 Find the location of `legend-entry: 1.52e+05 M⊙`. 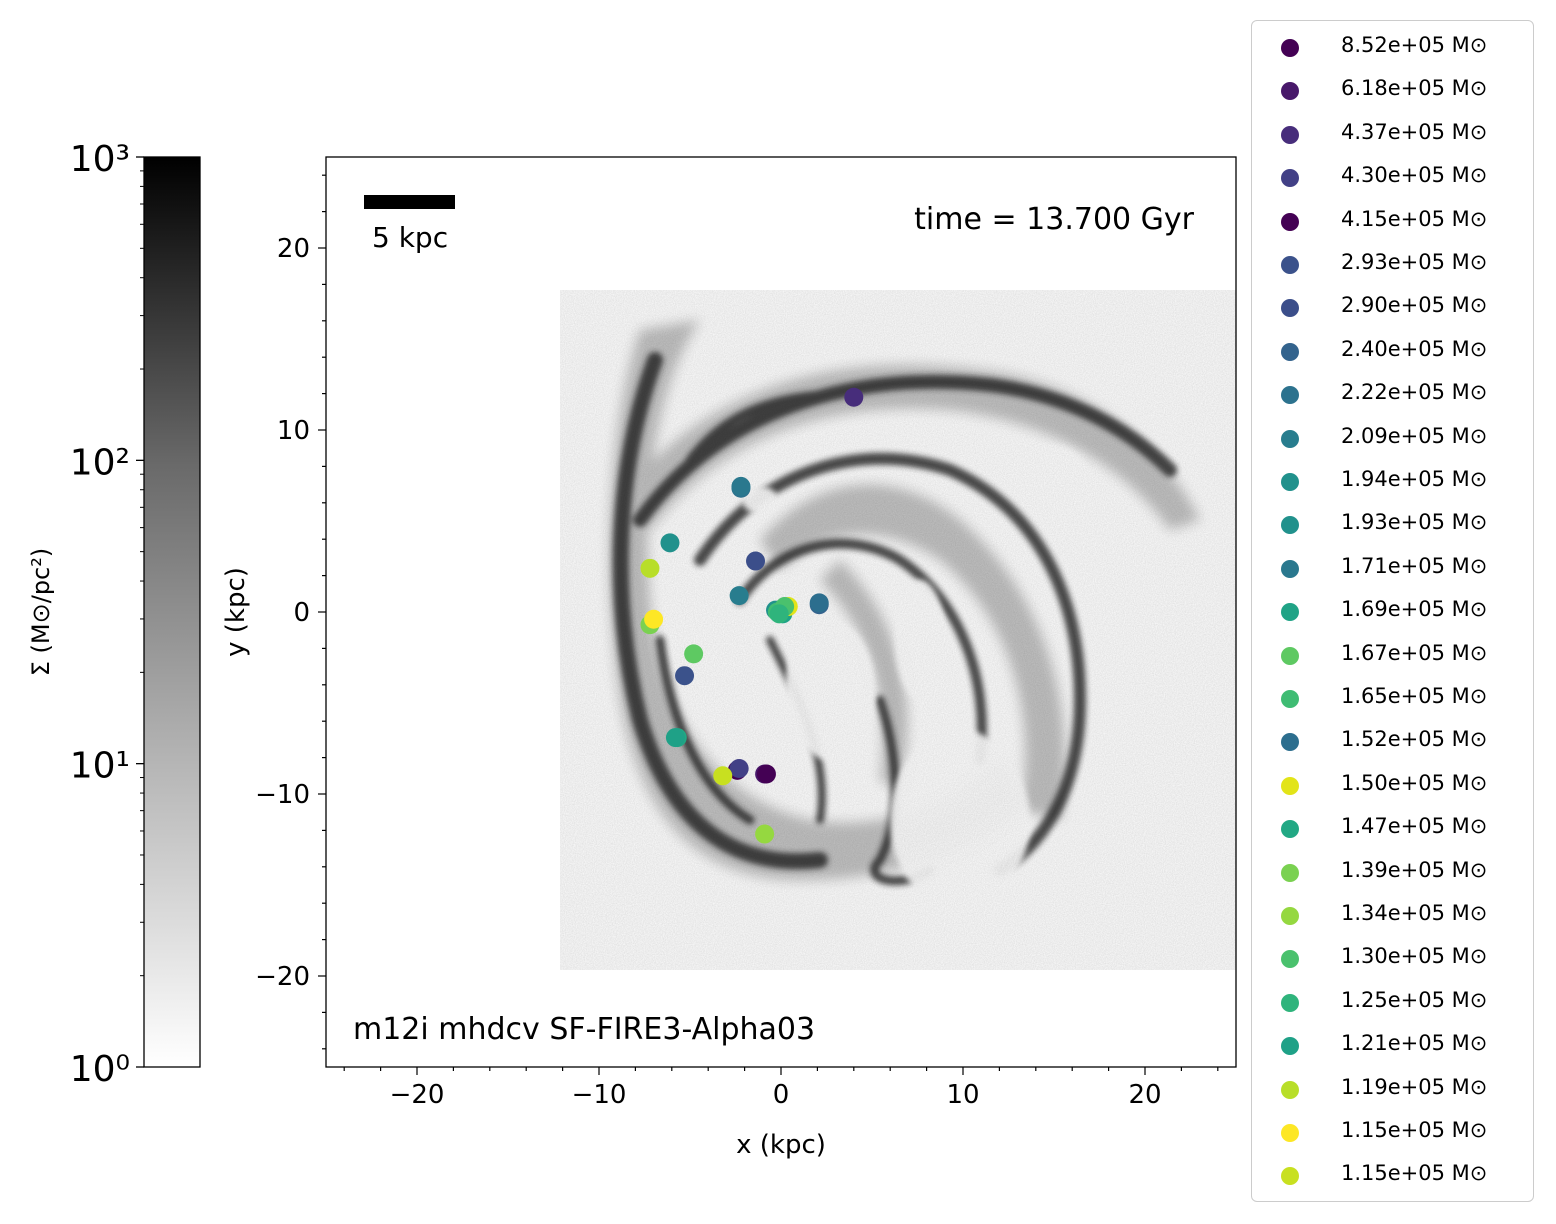

legend-entry: 1.52e+05 M⊙ is located at coordinates (1392, 740).